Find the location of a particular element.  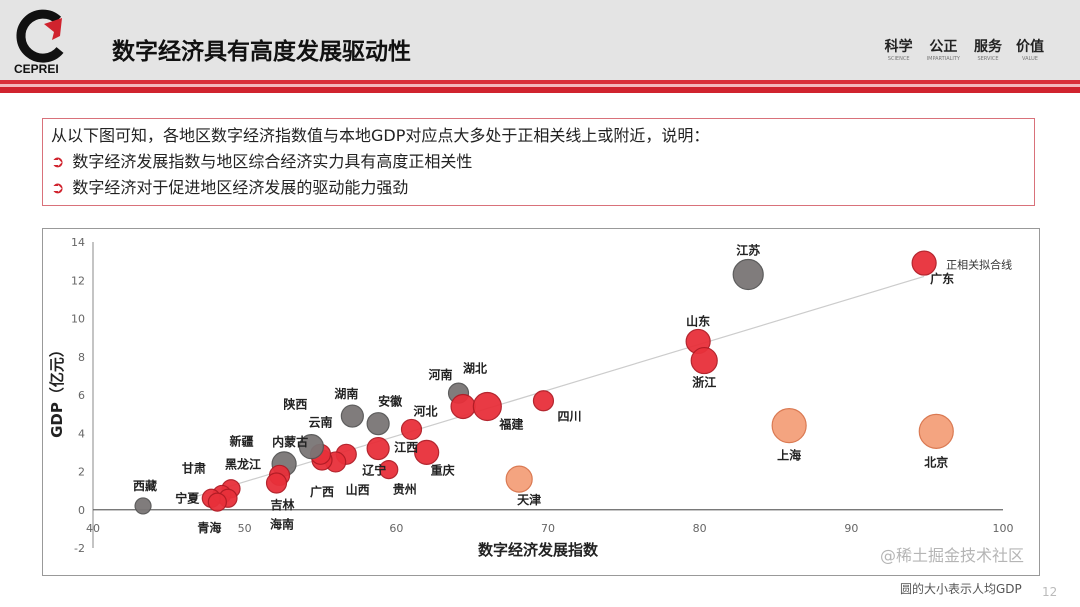

data-label: 北京 is located at coordinates (936, 461).